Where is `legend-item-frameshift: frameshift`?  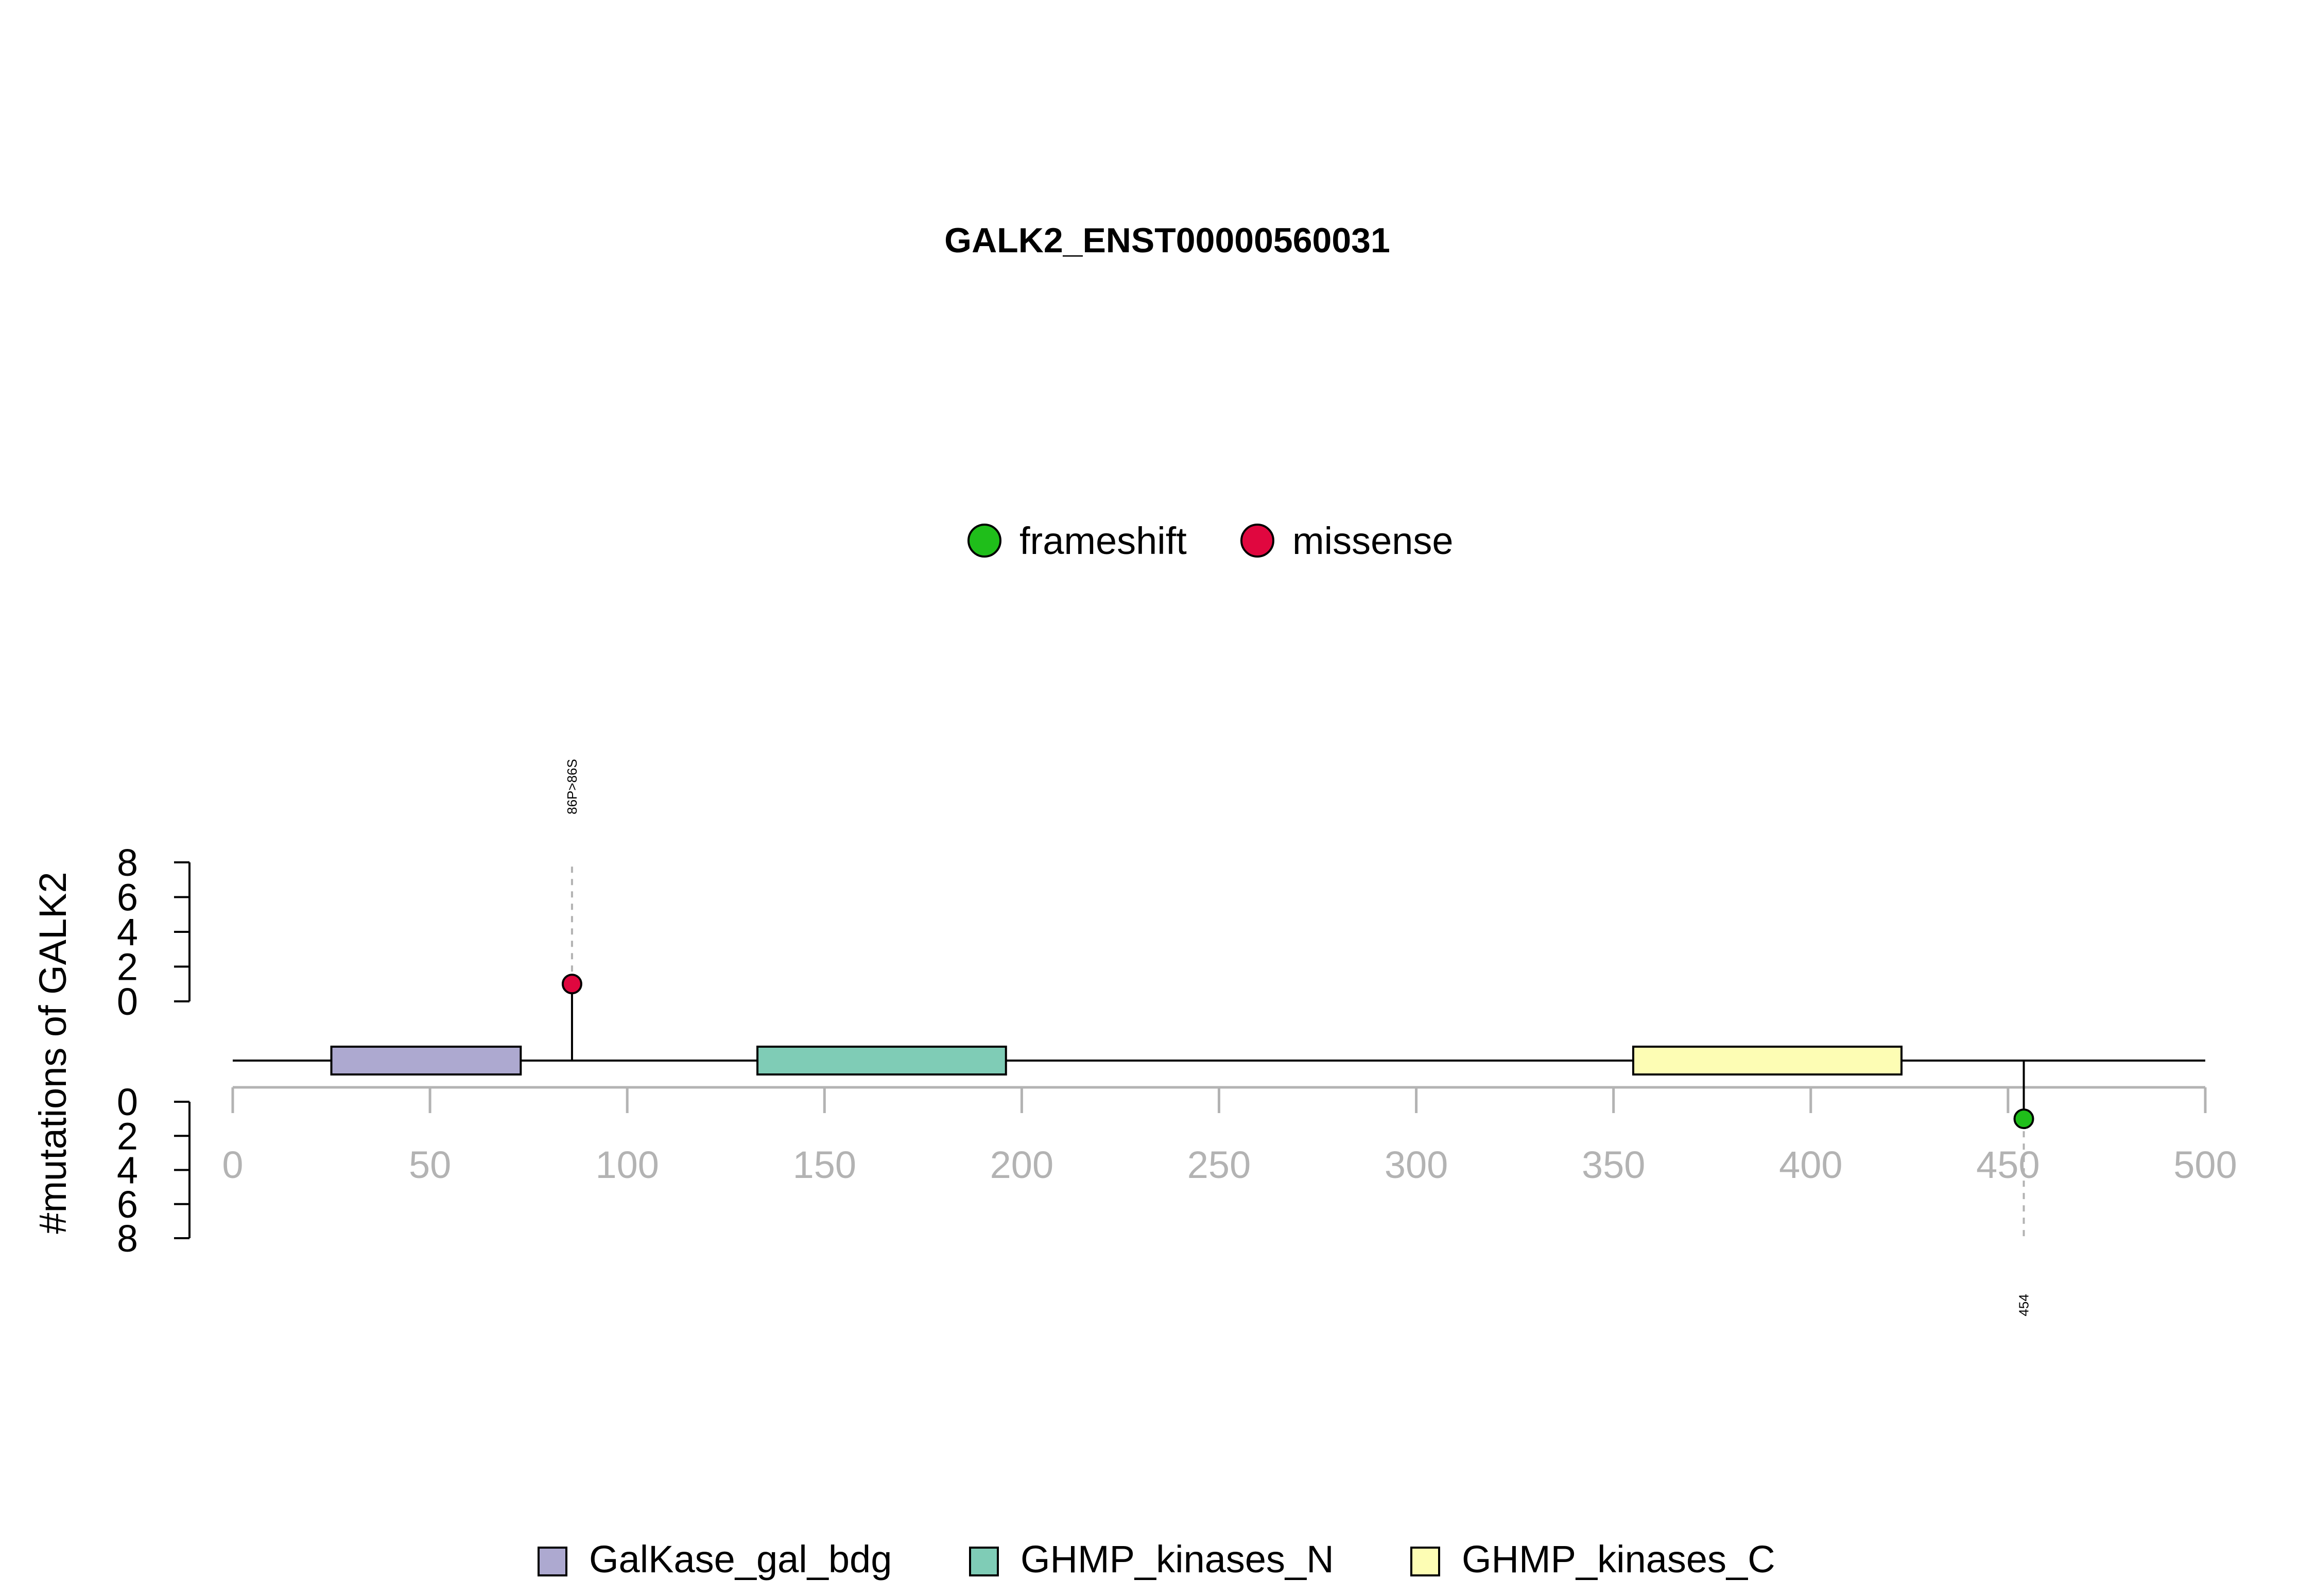
legend-item-frameshift: frameshift is located at coordinates (1077, 540).